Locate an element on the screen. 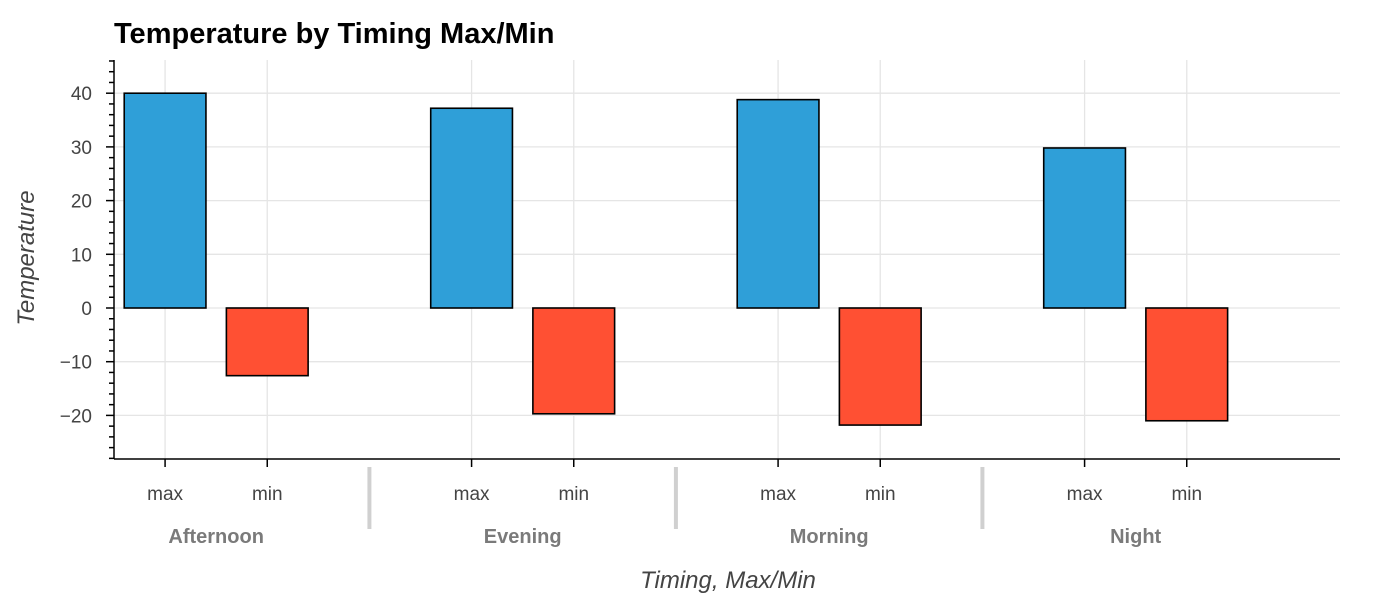 This screenshot has width=1400, height=600. bar-morning-max is located at coordinates (778, 203).